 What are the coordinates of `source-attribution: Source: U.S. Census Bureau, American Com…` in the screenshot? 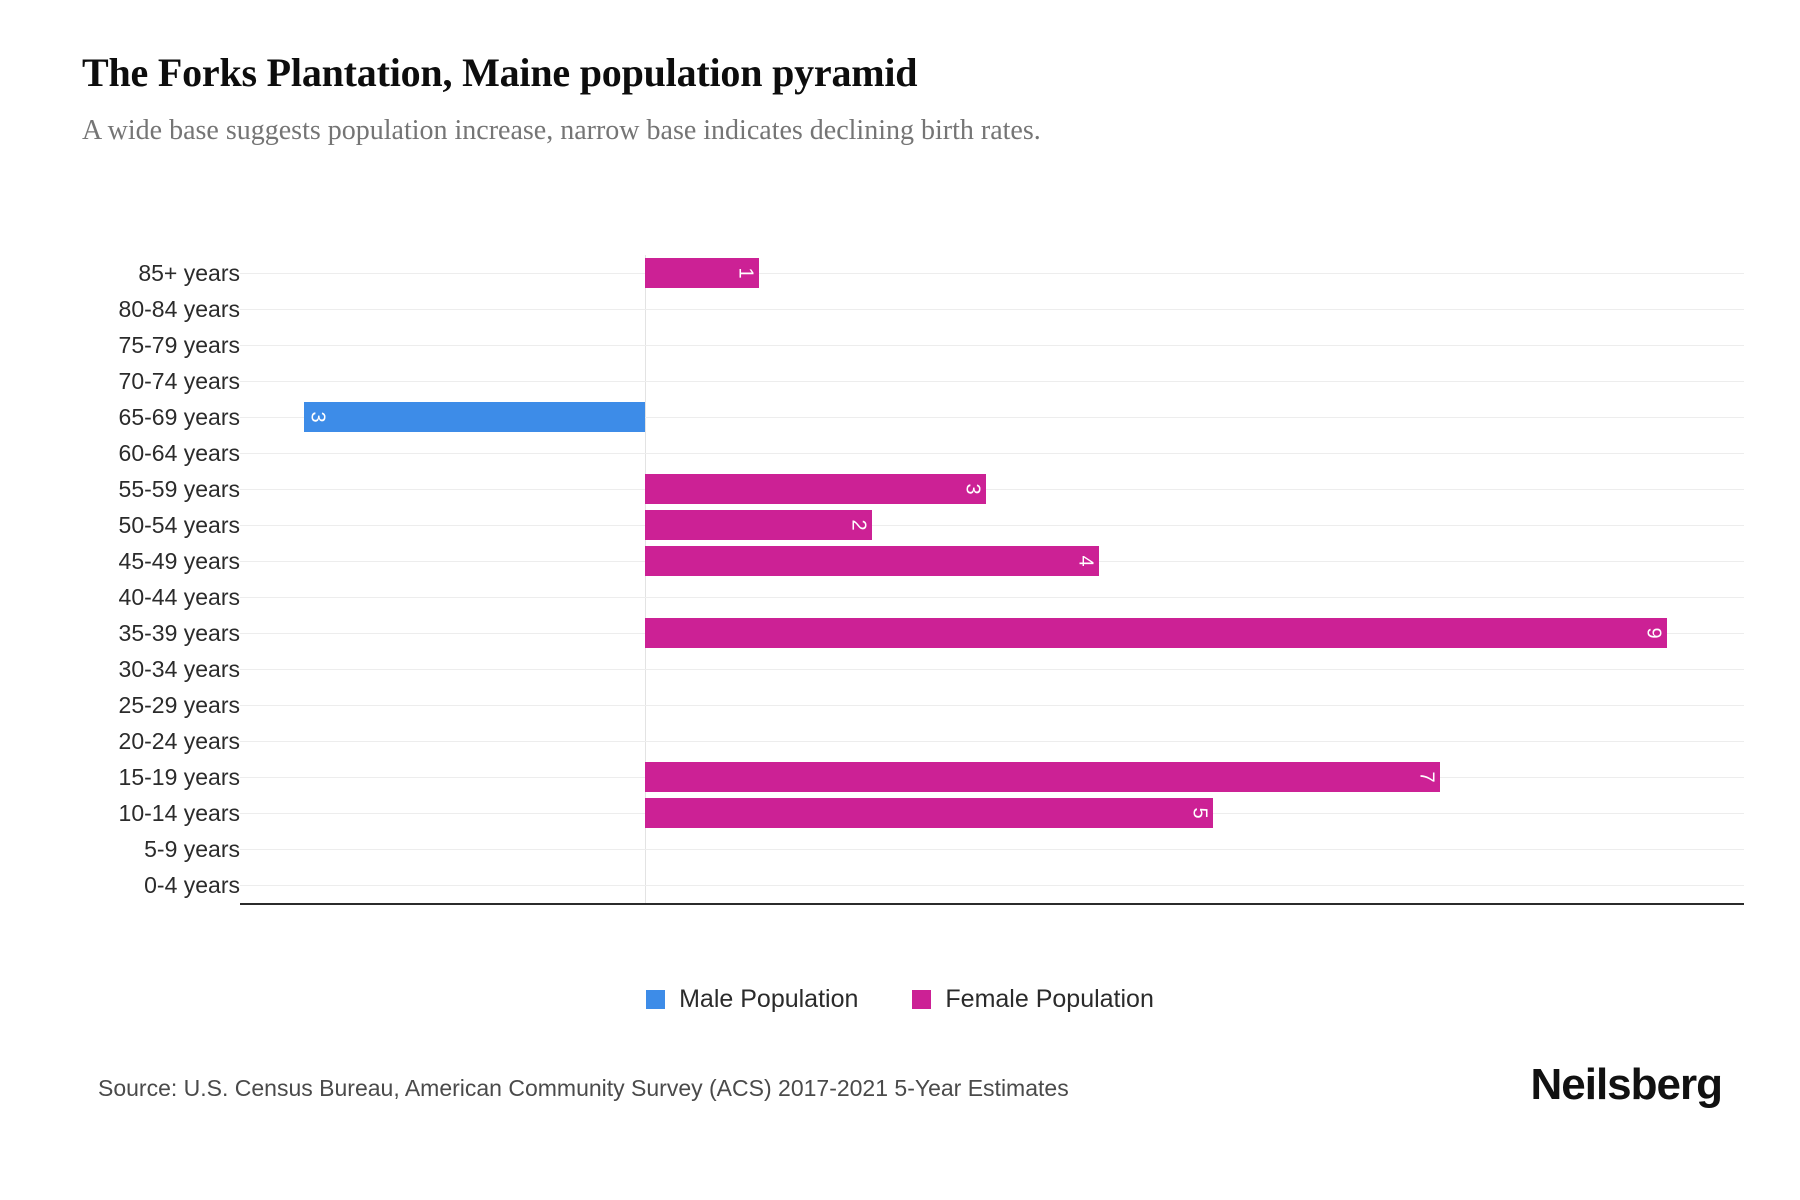 It's located at (583, 1088).